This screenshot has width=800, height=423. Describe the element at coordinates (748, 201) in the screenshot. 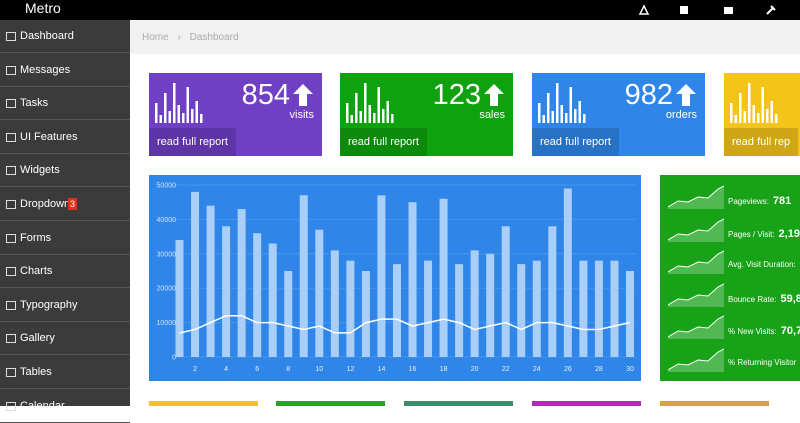

I see `stat-label: Pageviews:` at that location.